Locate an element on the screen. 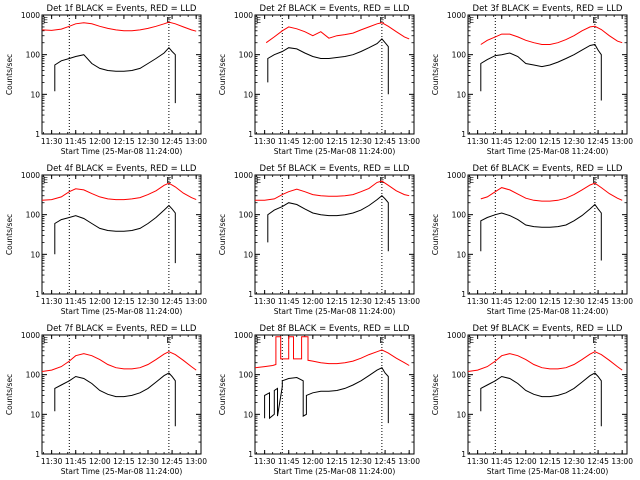  chart-title: Det 1f BLACK = Events, RED = LLD is located at coordinates (122, 9).